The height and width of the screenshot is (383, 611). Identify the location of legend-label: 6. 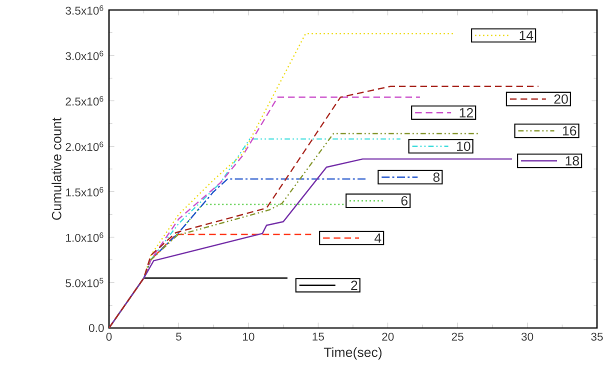
(404, 201).